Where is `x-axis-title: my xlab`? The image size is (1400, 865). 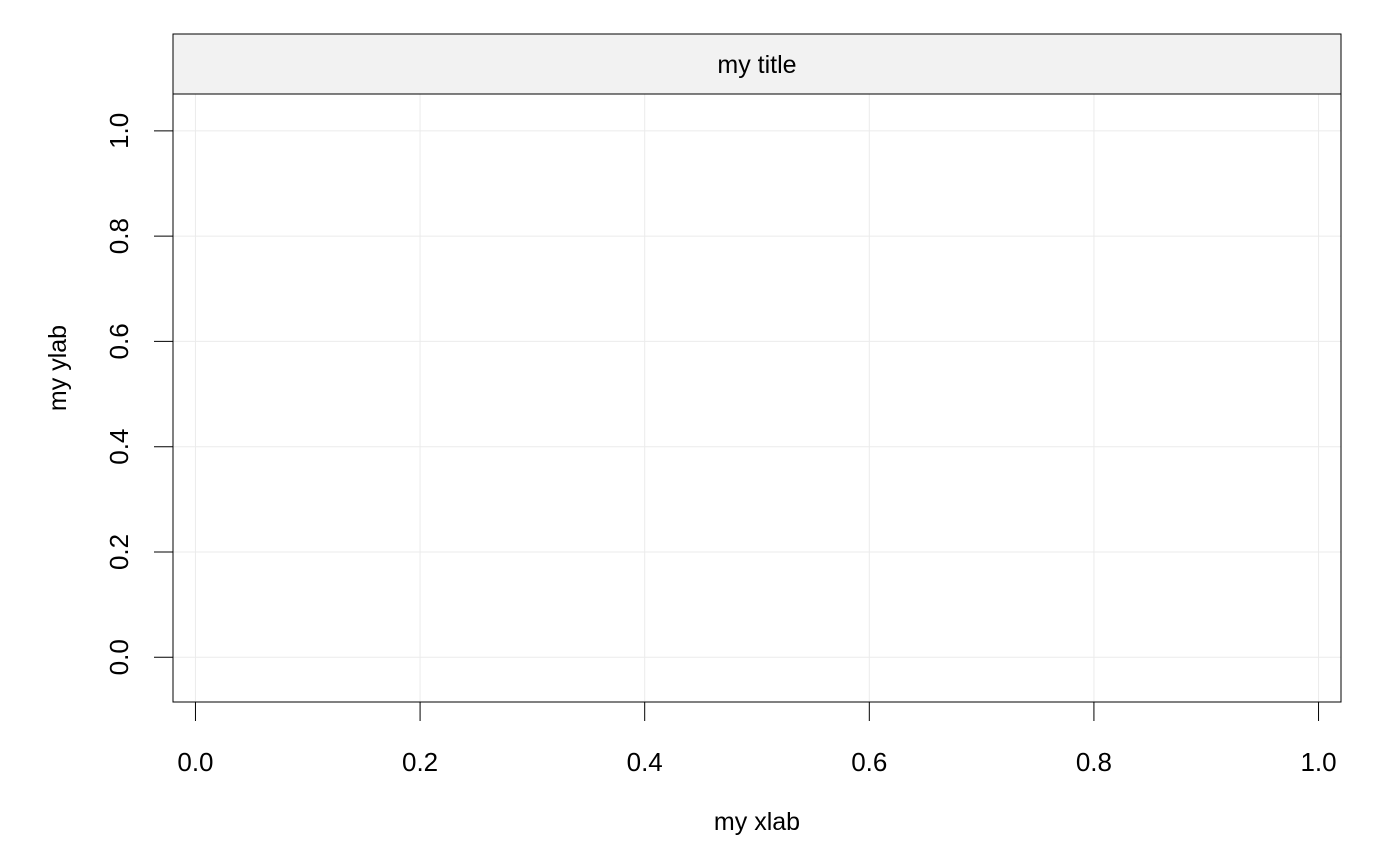 x-axis-title: my xlab is located at coordinates (757, 822).